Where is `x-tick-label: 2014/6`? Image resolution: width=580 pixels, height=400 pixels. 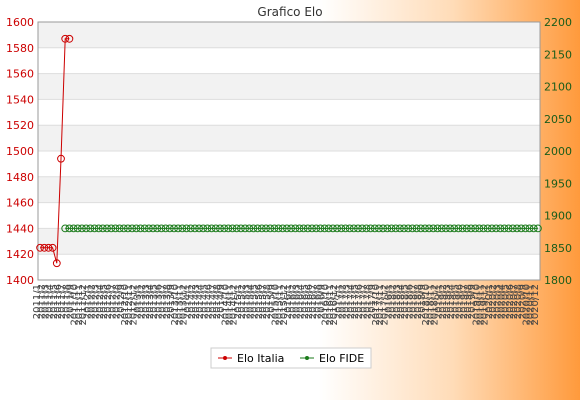 x-tick-label: 2014/6 is located at coordinates (209, 301).